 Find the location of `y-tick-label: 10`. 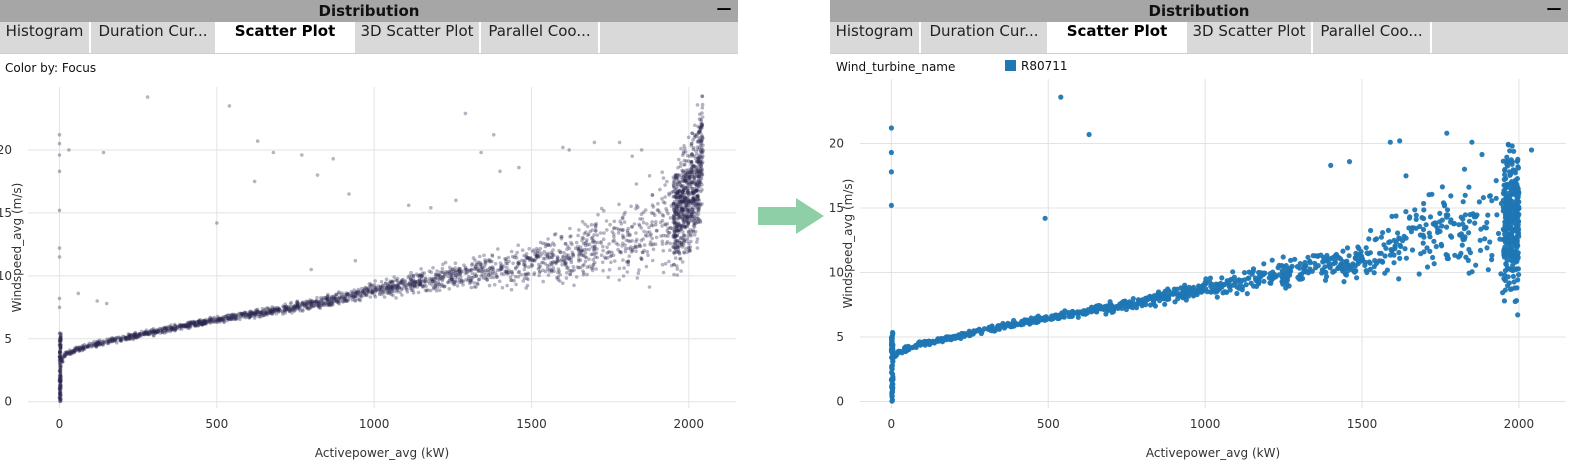

y-tick-label: 10 is located at coordinates (837, 273).